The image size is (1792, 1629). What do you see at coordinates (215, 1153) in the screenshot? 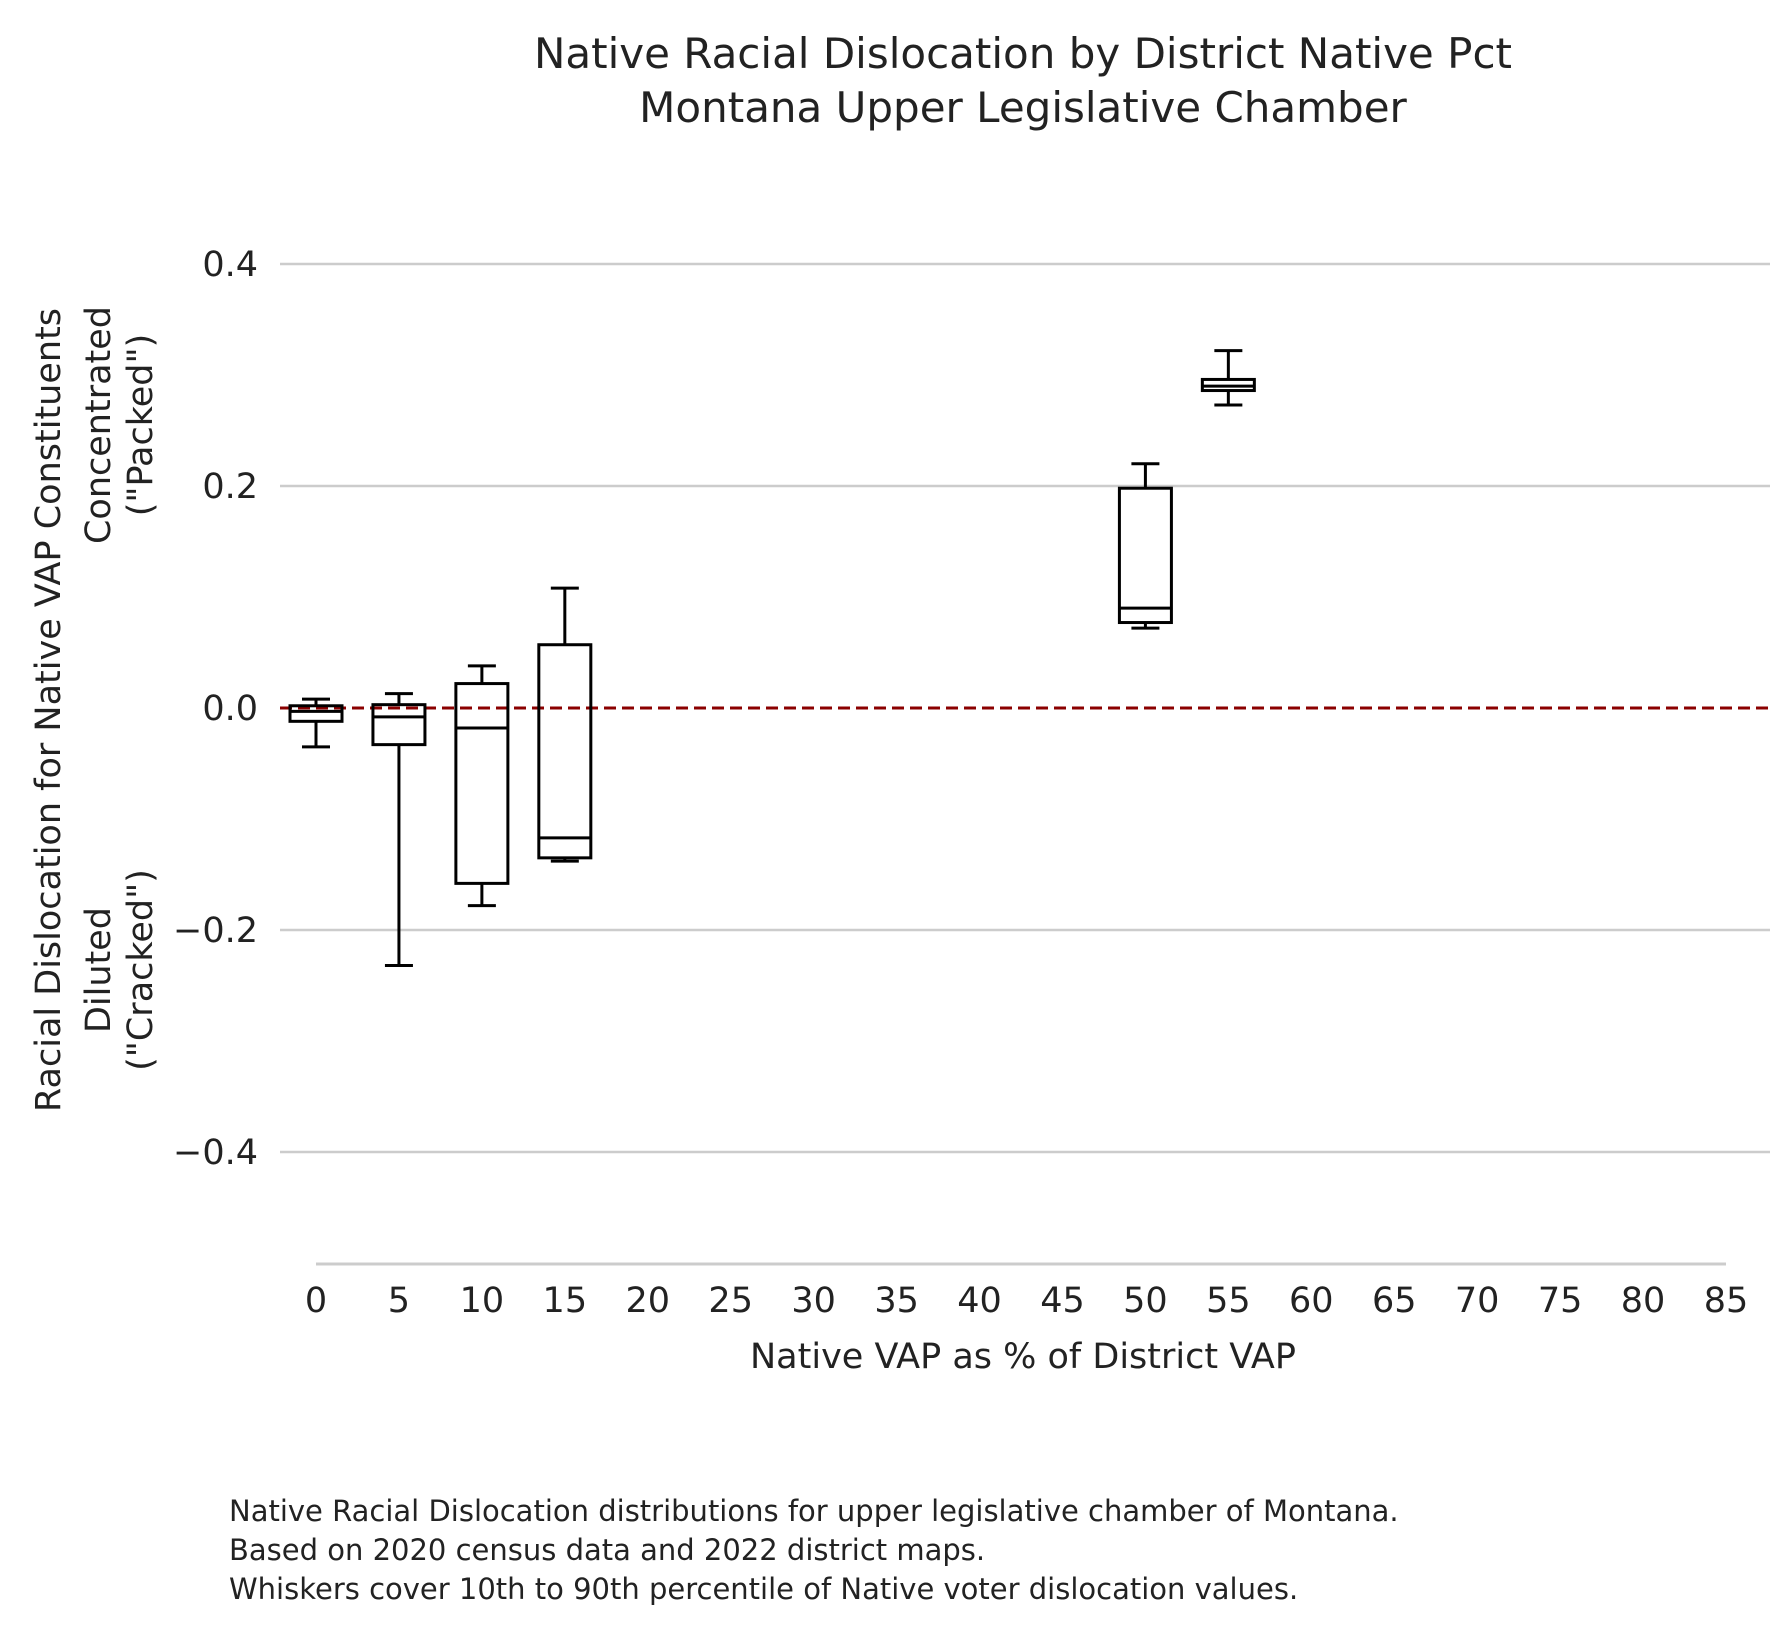
I see `y-tick-label: −0.4` at bounding box center [215, 1153].